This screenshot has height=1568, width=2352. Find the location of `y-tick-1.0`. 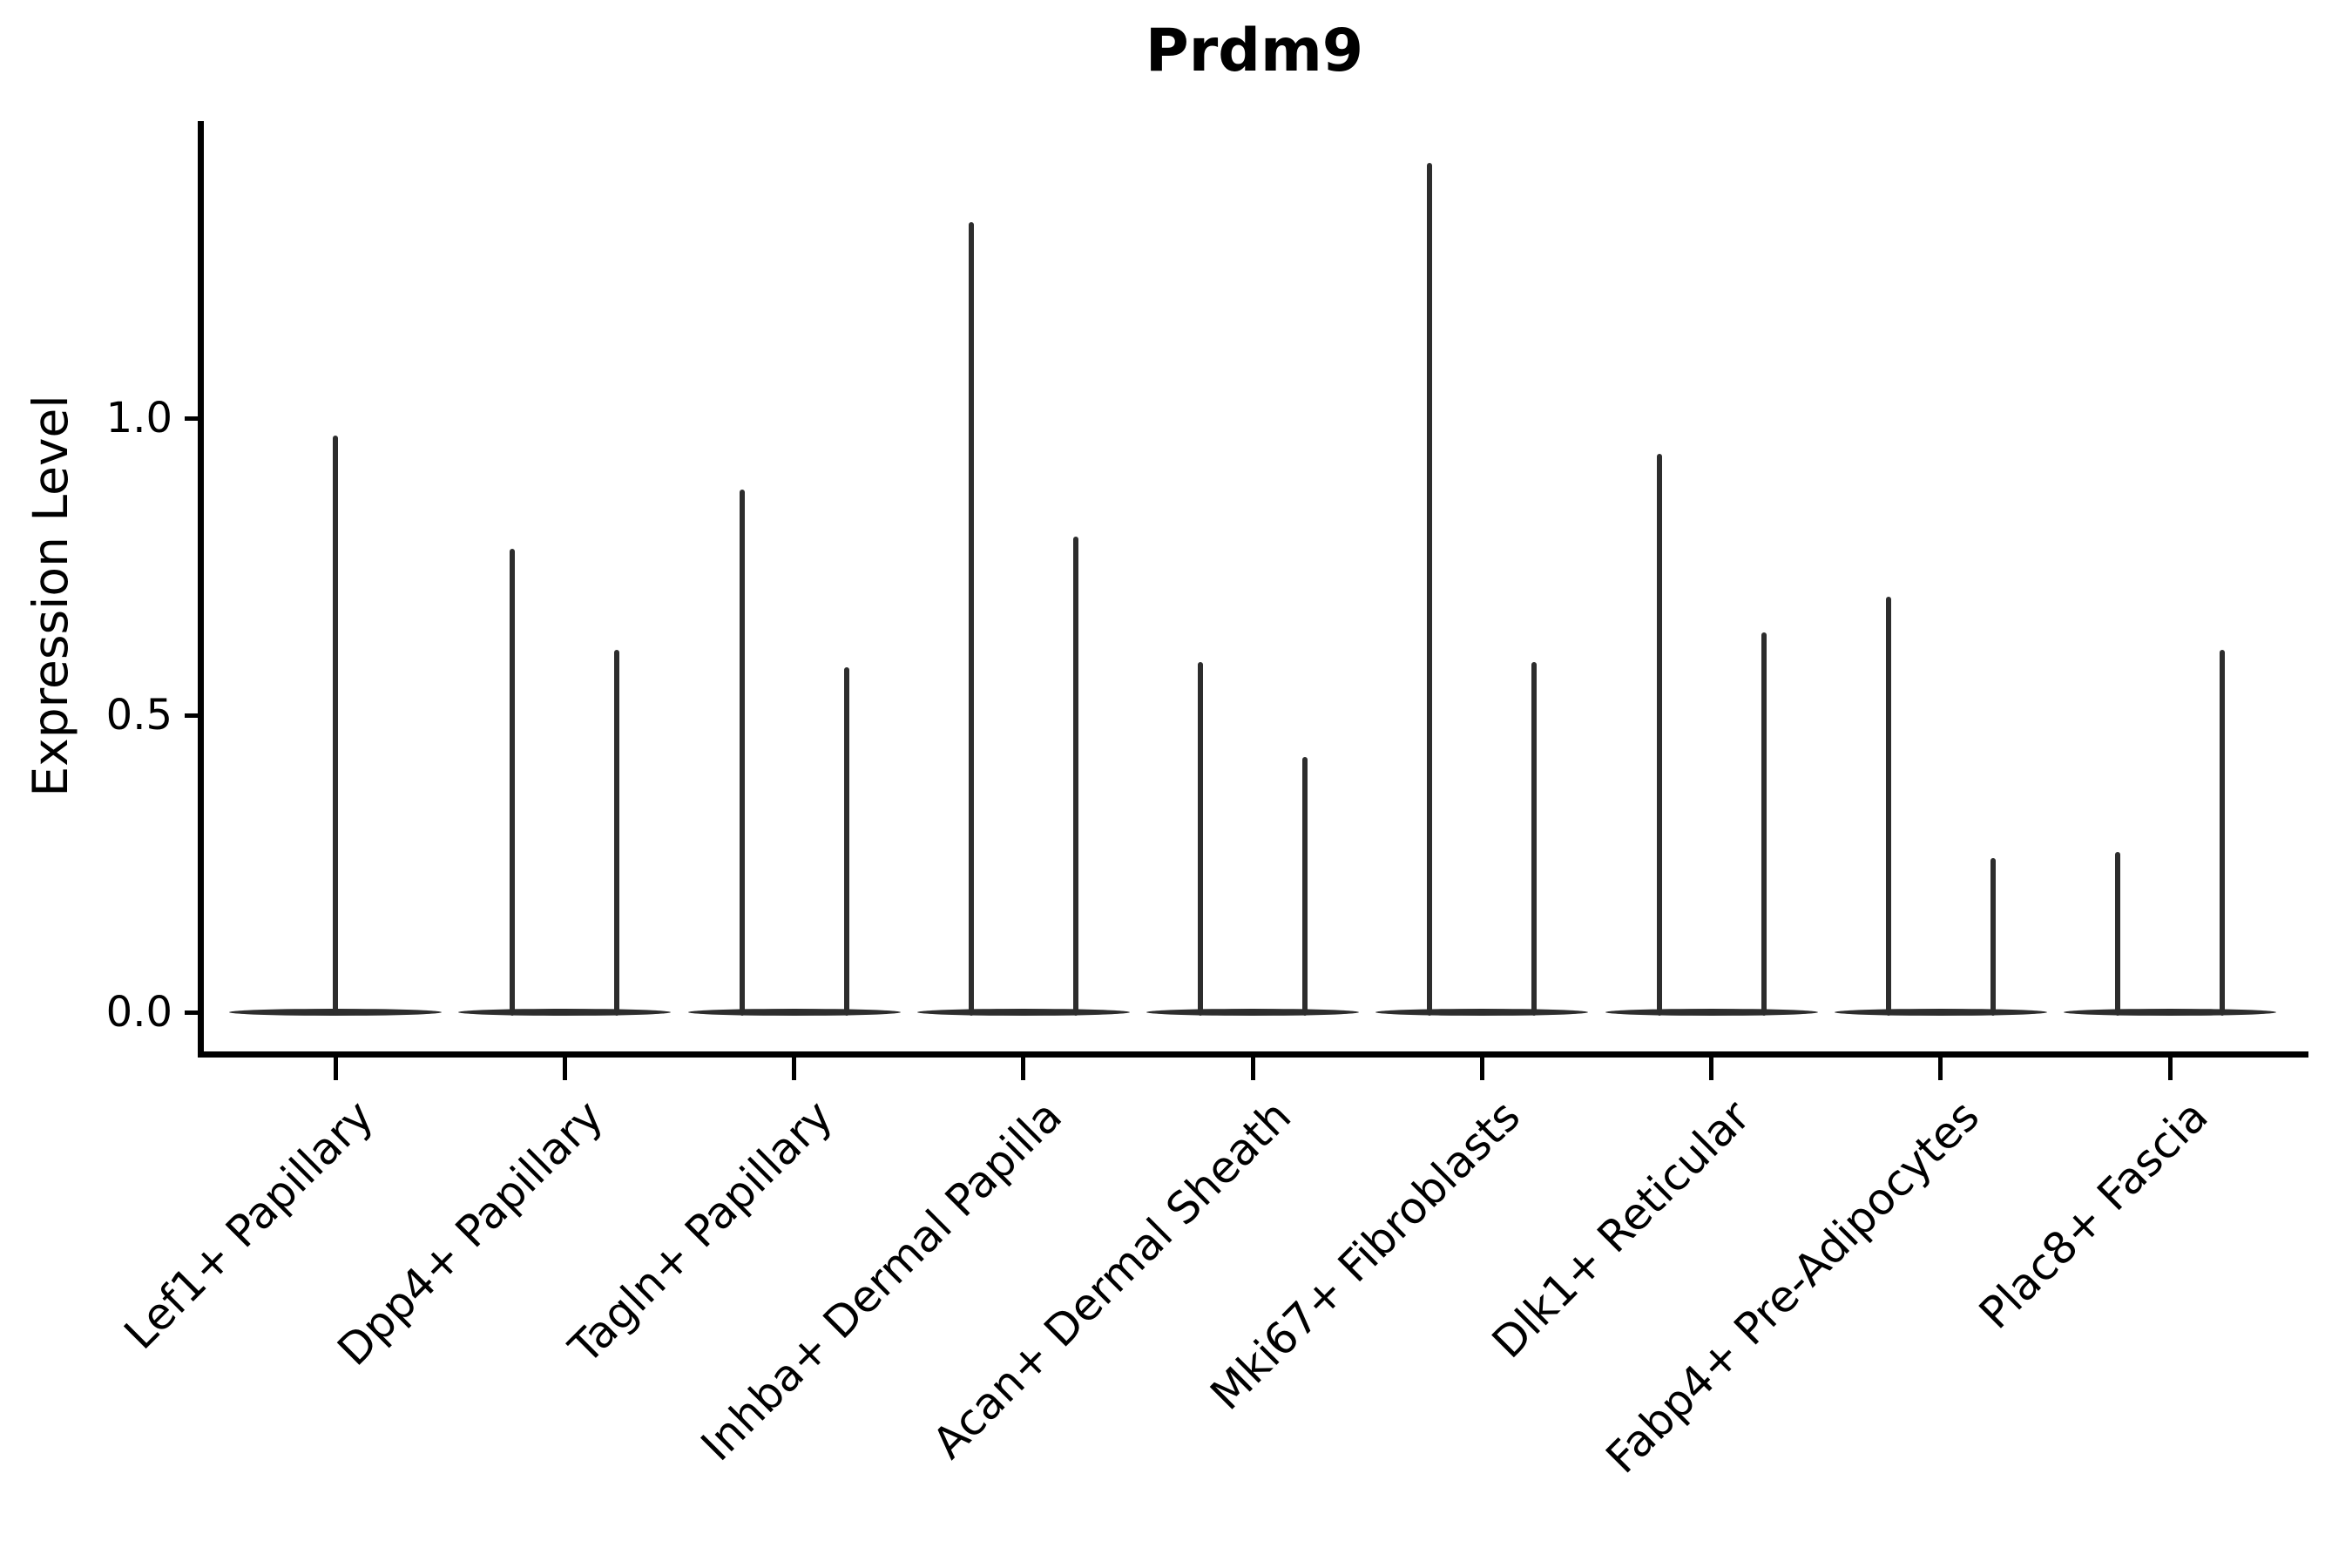

y-tick-1.0 is located at coordinates (192, 418).